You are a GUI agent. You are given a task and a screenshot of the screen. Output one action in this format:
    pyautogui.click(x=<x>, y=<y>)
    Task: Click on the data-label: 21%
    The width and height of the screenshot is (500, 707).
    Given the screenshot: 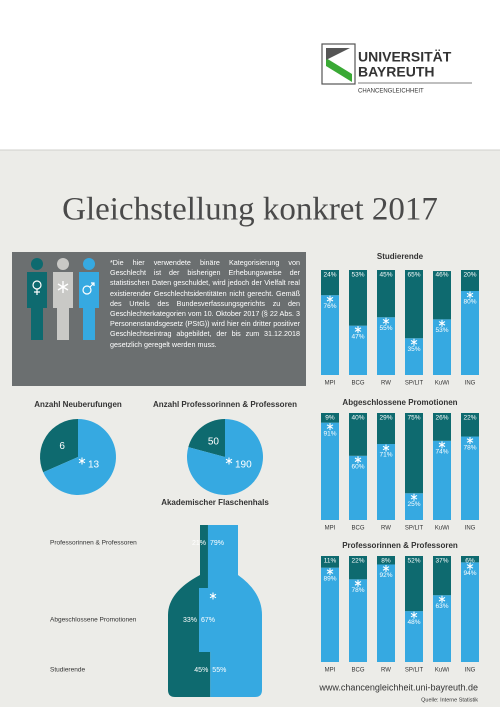 What is the action you would take?
    pyautogui.click(x=199, y=543)
    